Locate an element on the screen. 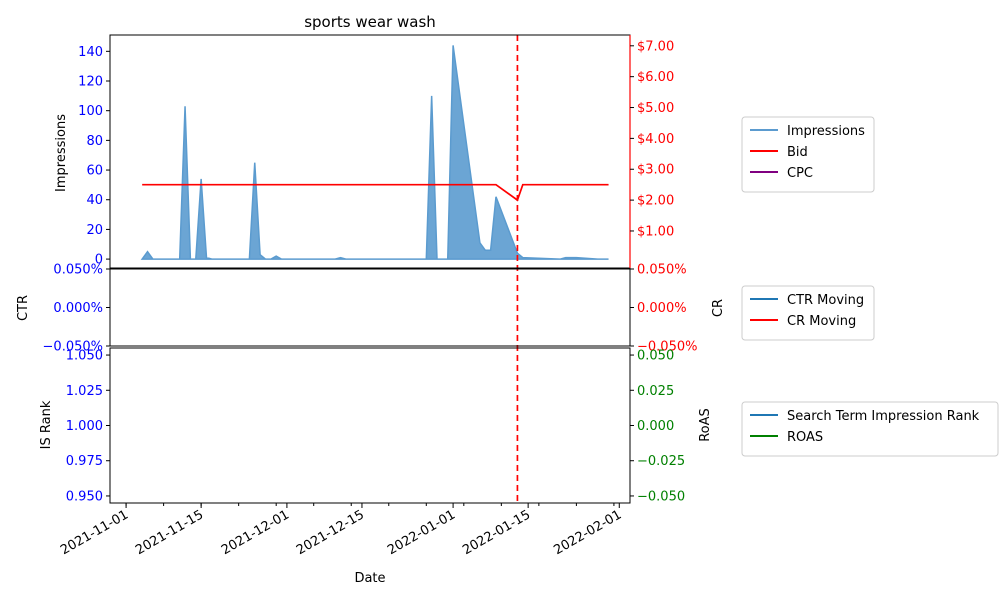 The width and height of the screenshot is (1000, 600). top-left-tick-label: 40 is located at coordinates (94, 200).